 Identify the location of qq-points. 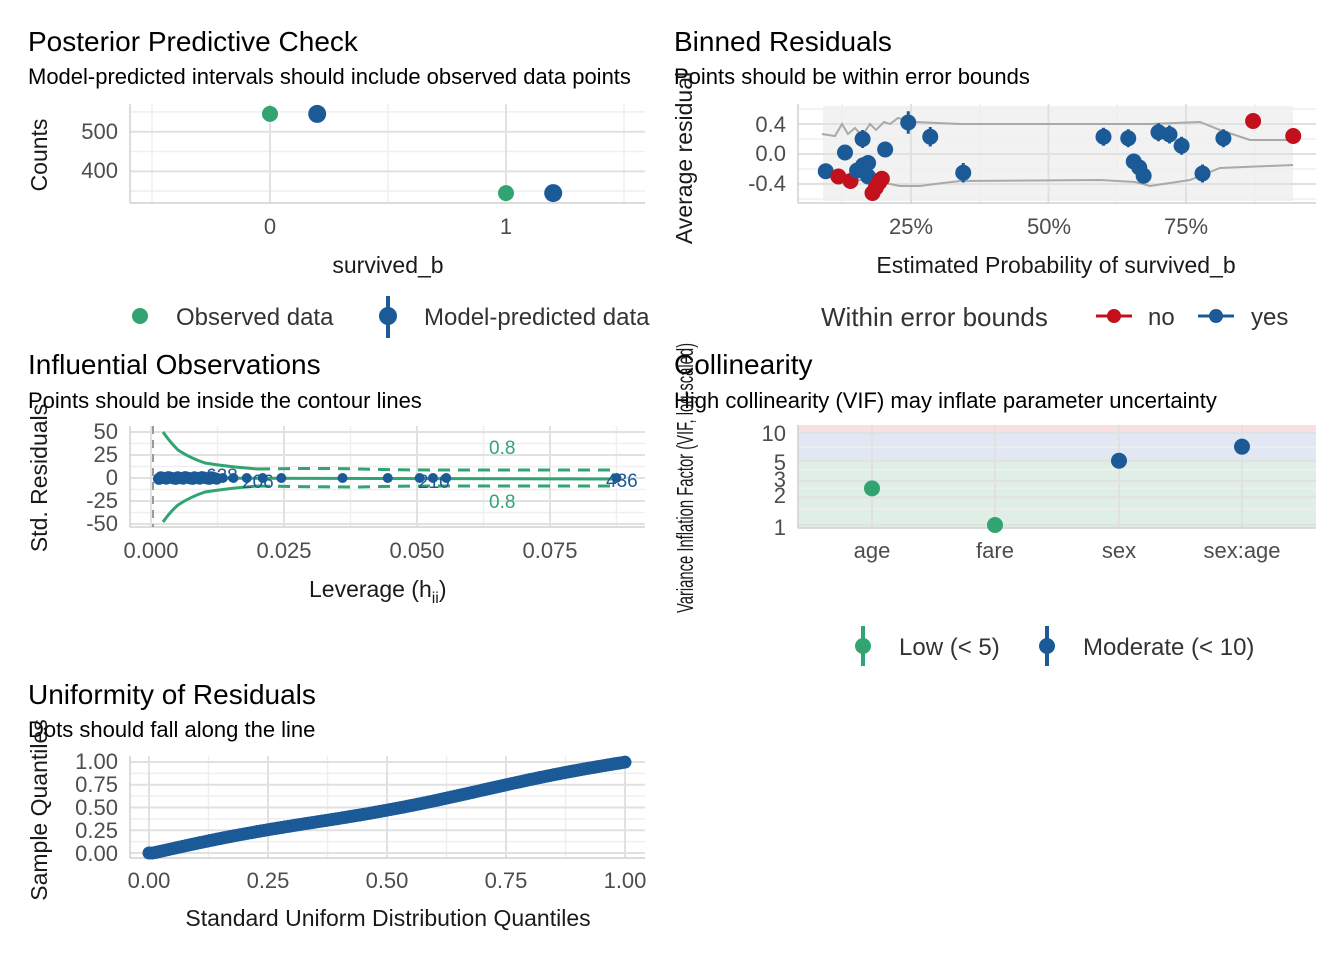
(387, 807).